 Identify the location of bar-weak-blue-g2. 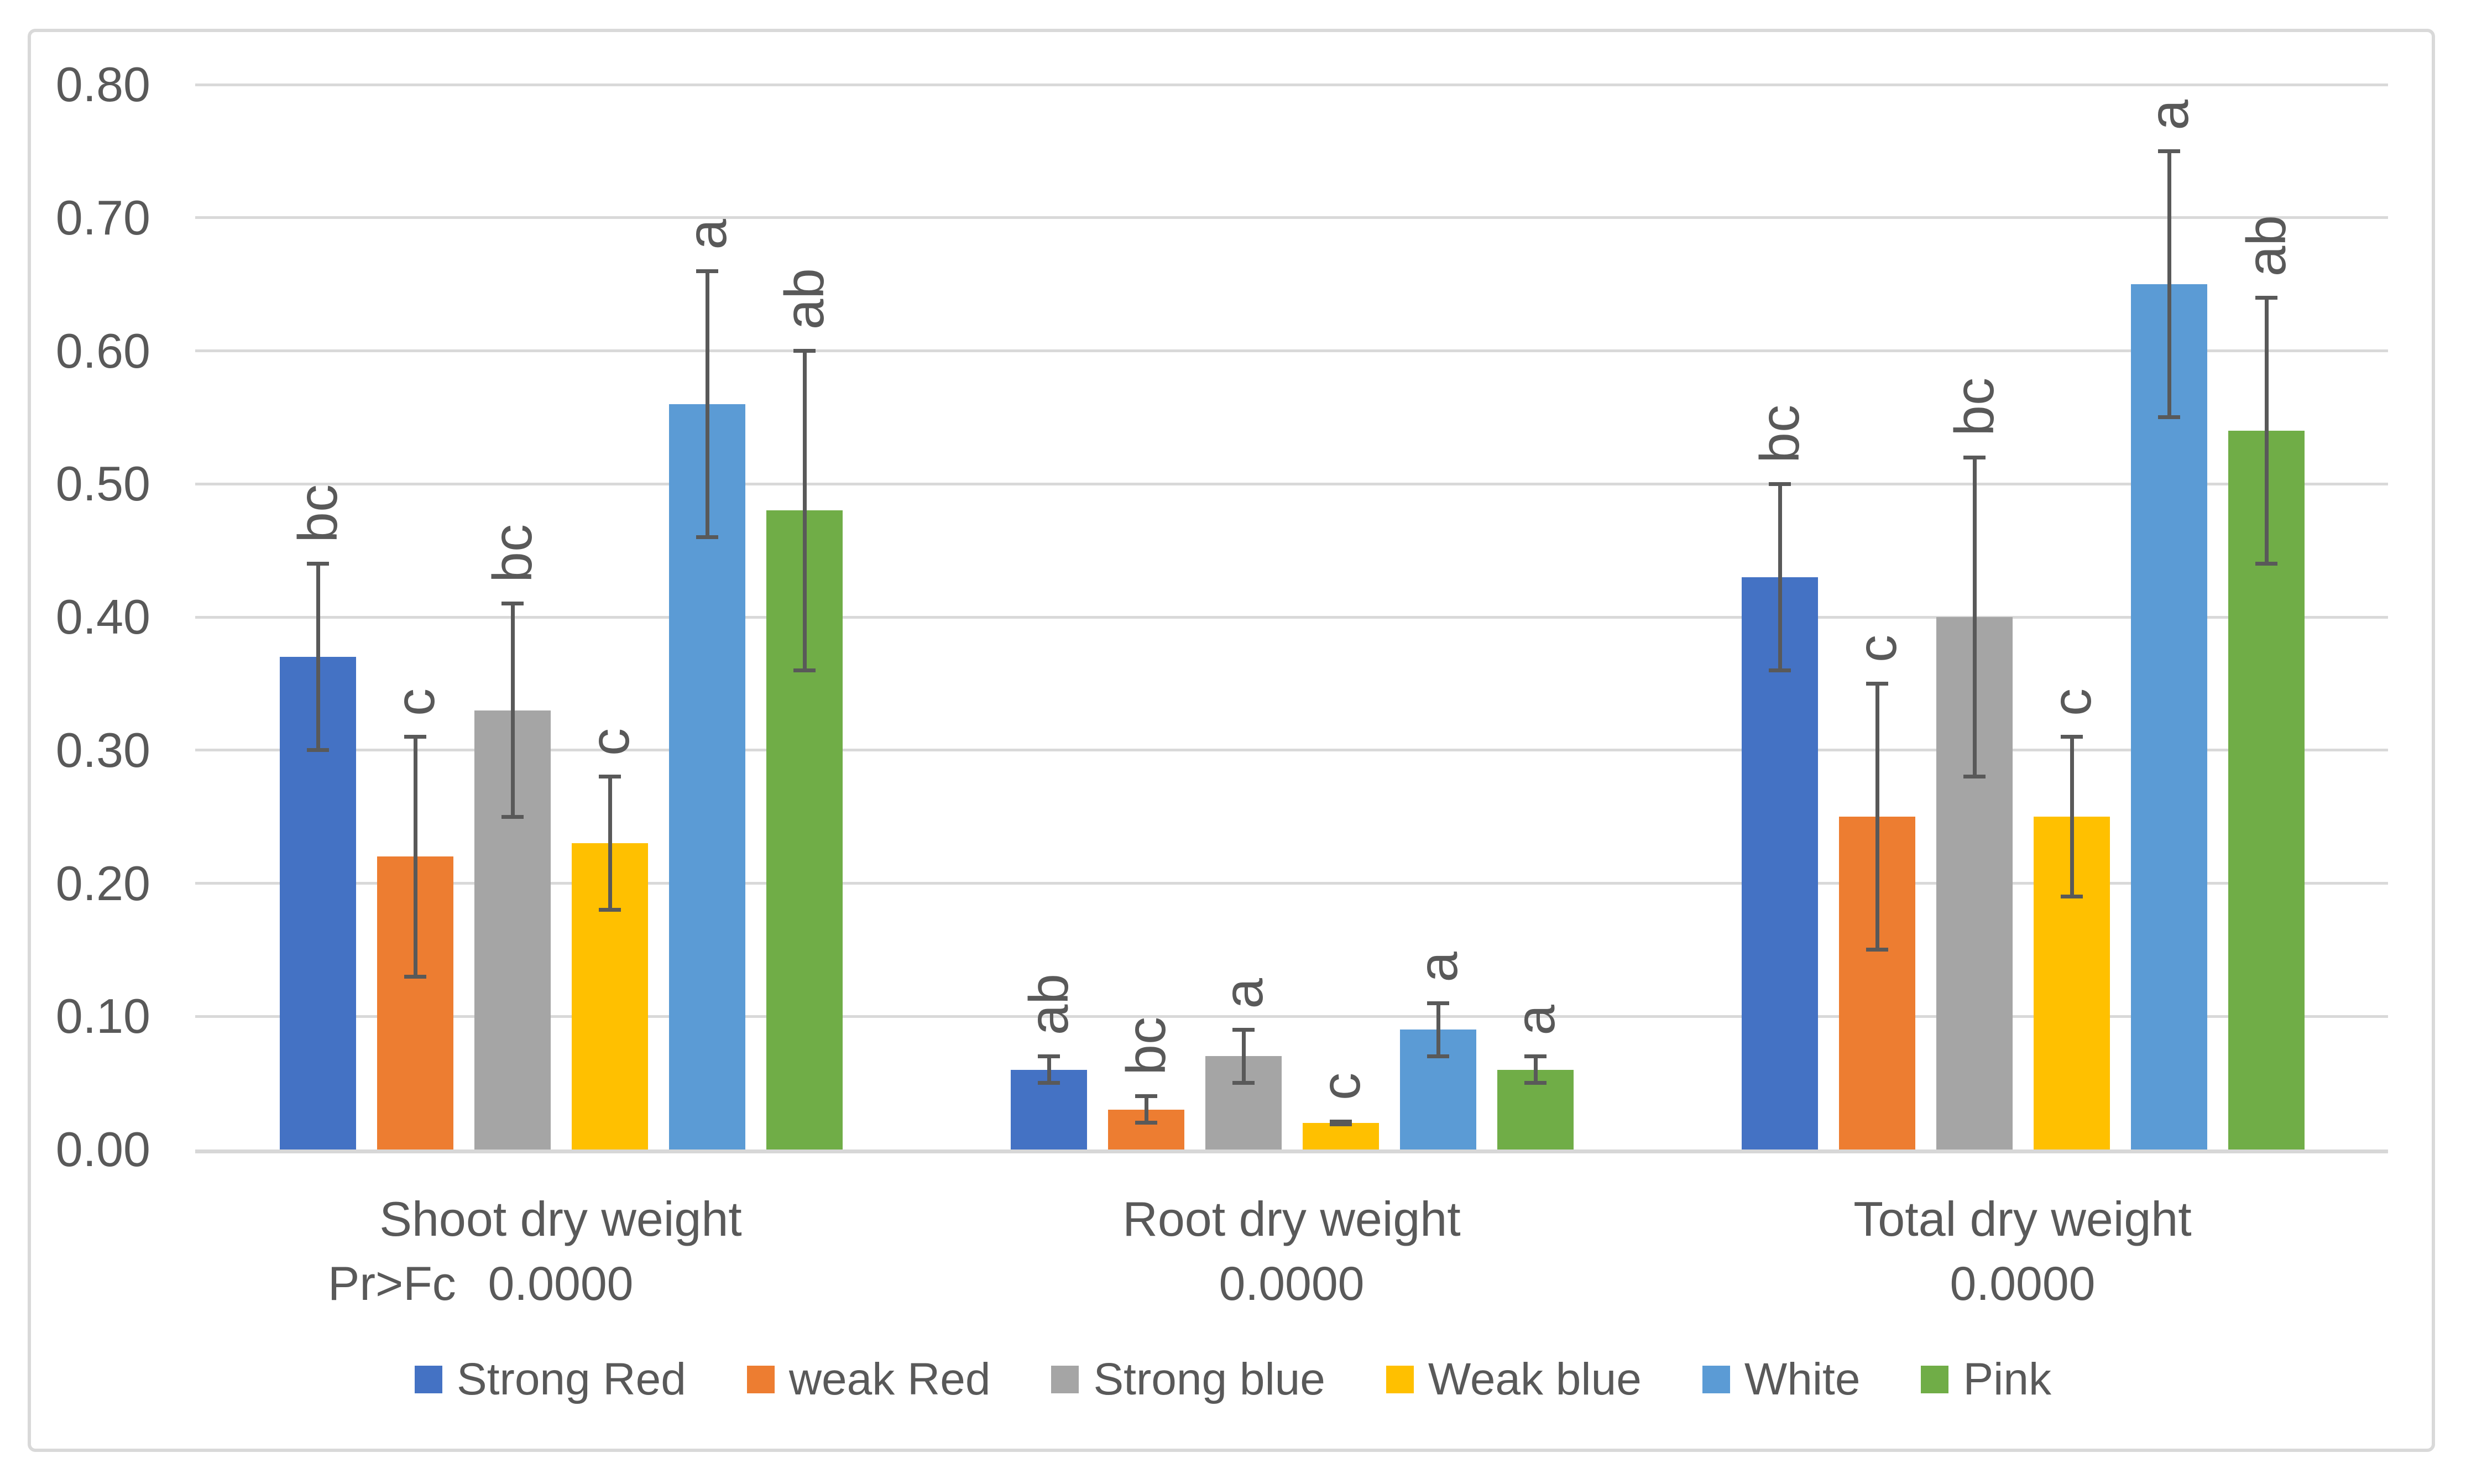
(1341, 1136).